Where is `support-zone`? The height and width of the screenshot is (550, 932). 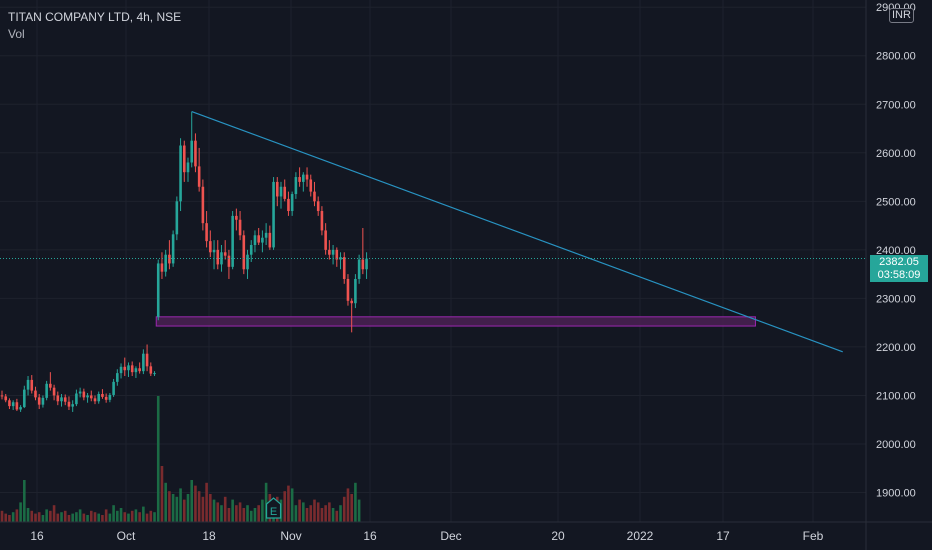
support-zone is located at coordinates (455, 321).